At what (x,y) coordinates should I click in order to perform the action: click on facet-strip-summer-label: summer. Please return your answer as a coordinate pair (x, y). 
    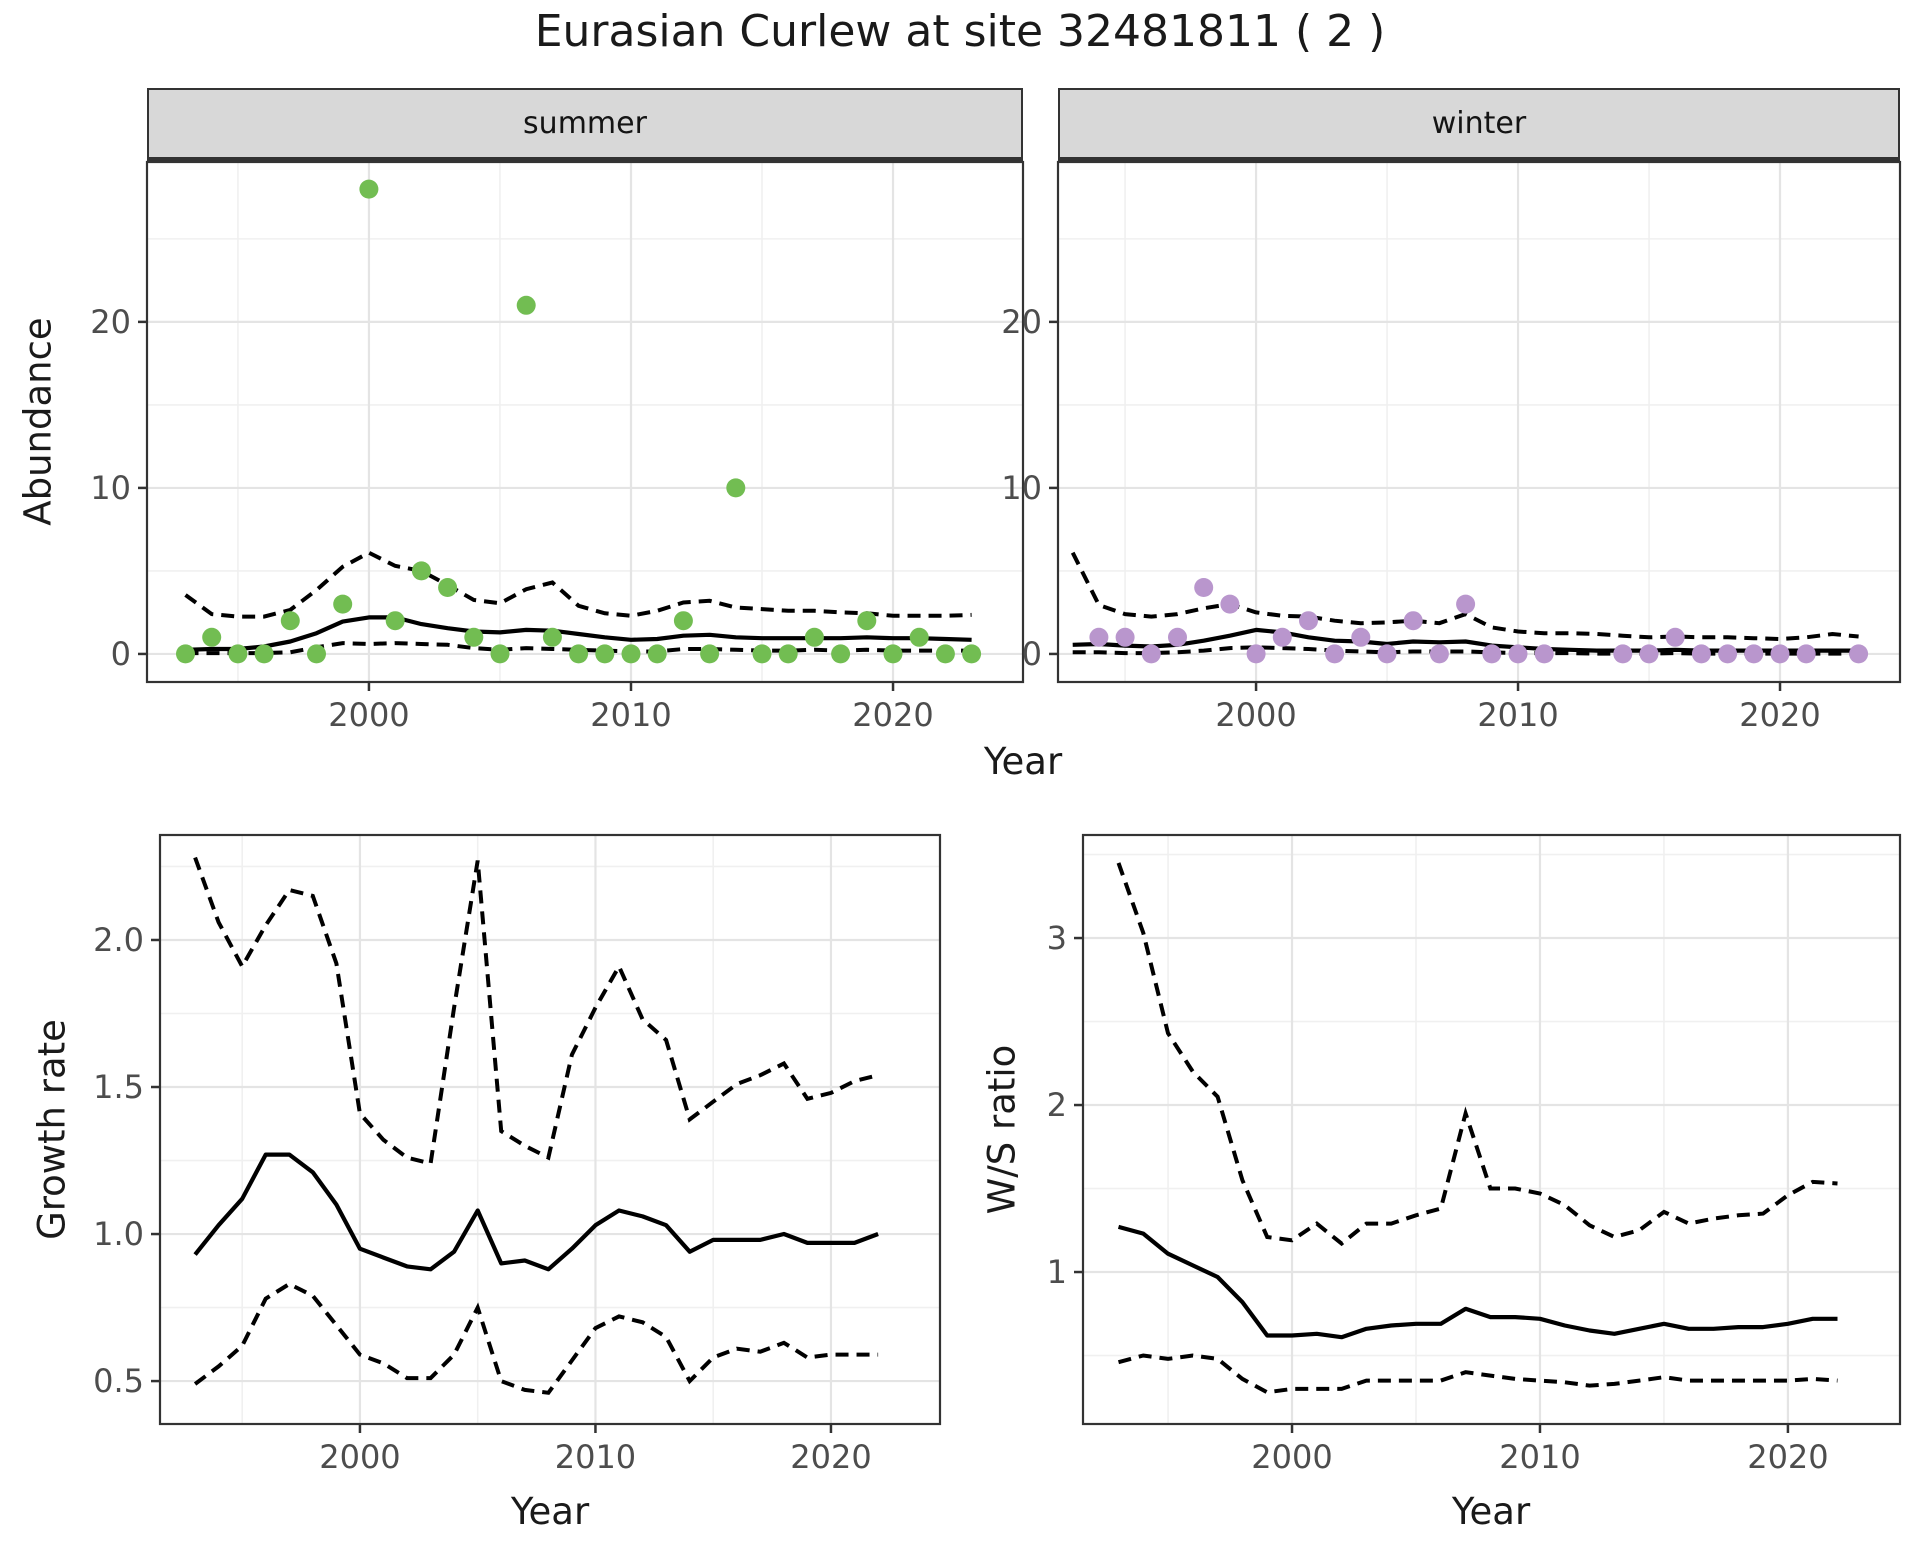
    Looking at the image, I should click on (585, 123).